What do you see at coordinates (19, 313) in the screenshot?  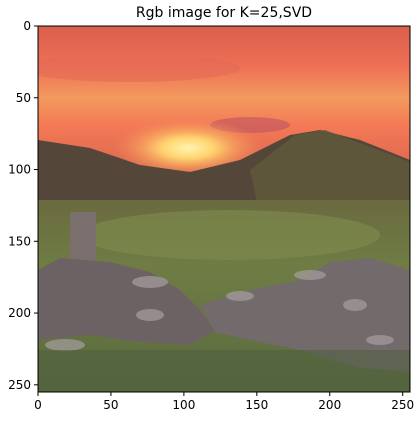 I see `y-tick-label: 200` at bounding box center [19, 313].